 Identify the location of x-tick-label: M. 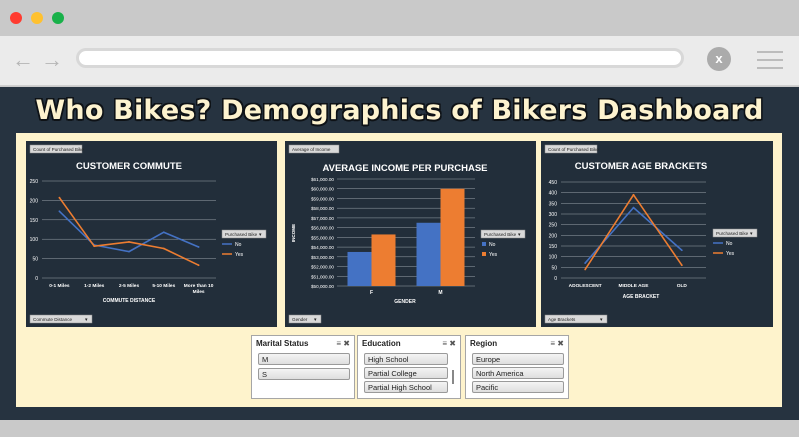
(440, 293).